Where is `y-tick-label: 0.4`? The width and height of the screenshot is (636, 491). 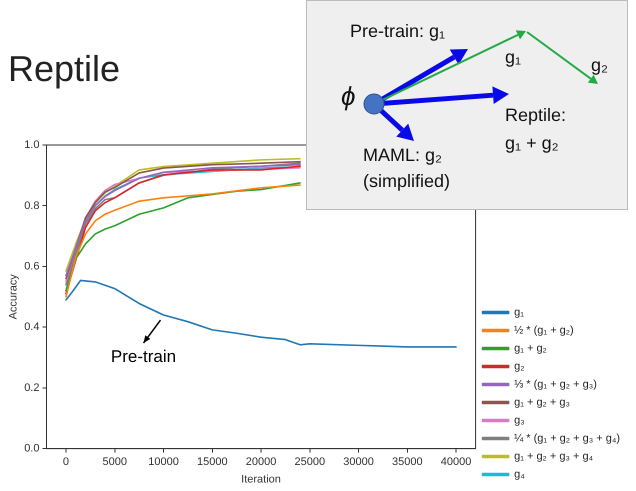 y-tick-label: 0.4 is located at coordinates (32, 327).